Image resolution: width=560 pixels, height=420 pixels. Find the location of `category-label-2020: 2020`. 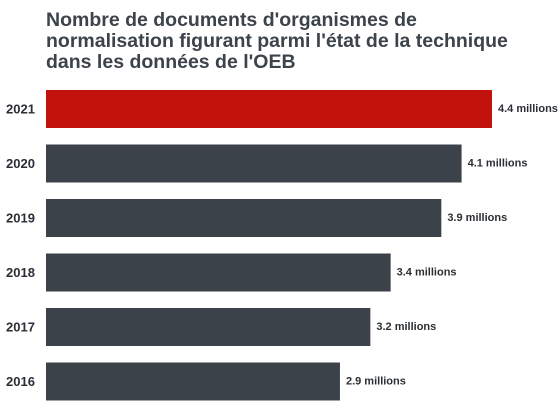

category-label-2020: 2020 is located at coordinates (20, 163).